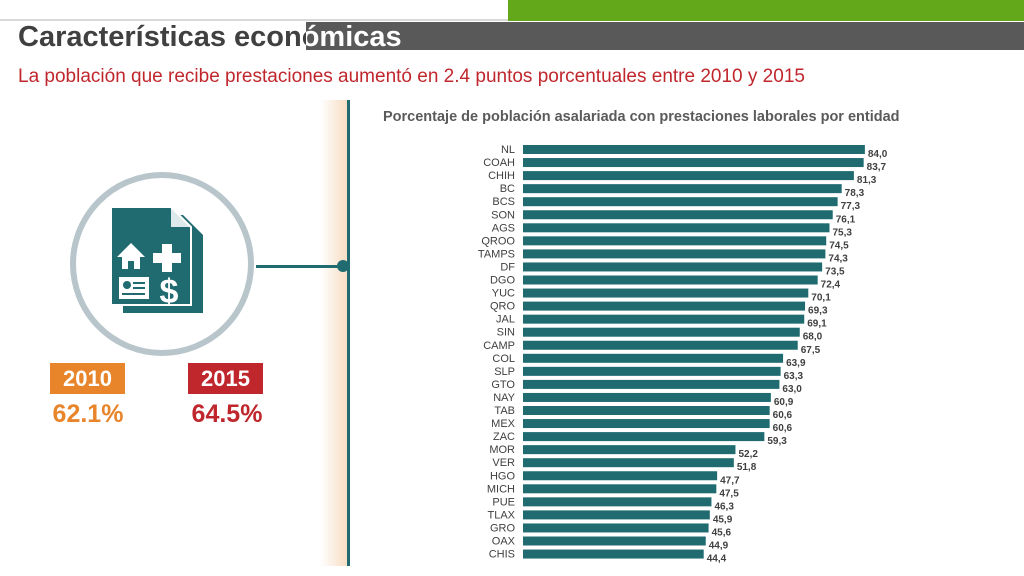  What do you see at coordinates (254, 20) in the screenshot?
I see `header-divider` at bounding box center [254, 20].